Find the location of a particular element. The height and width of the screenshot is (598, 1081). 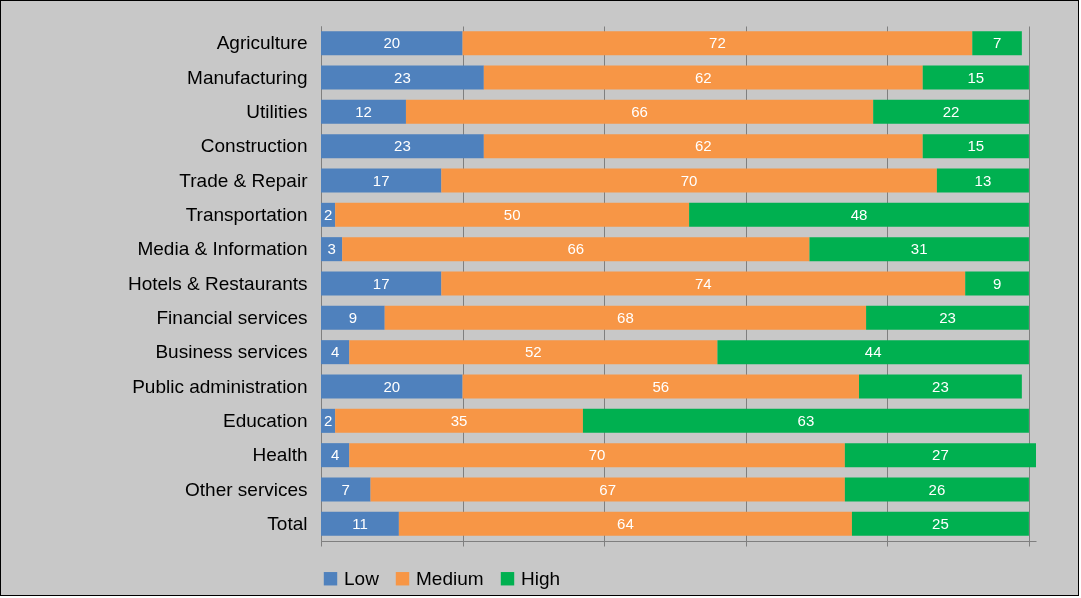

y-tick-label: Hotels & Restaurants is located at coordinates (217, 283).